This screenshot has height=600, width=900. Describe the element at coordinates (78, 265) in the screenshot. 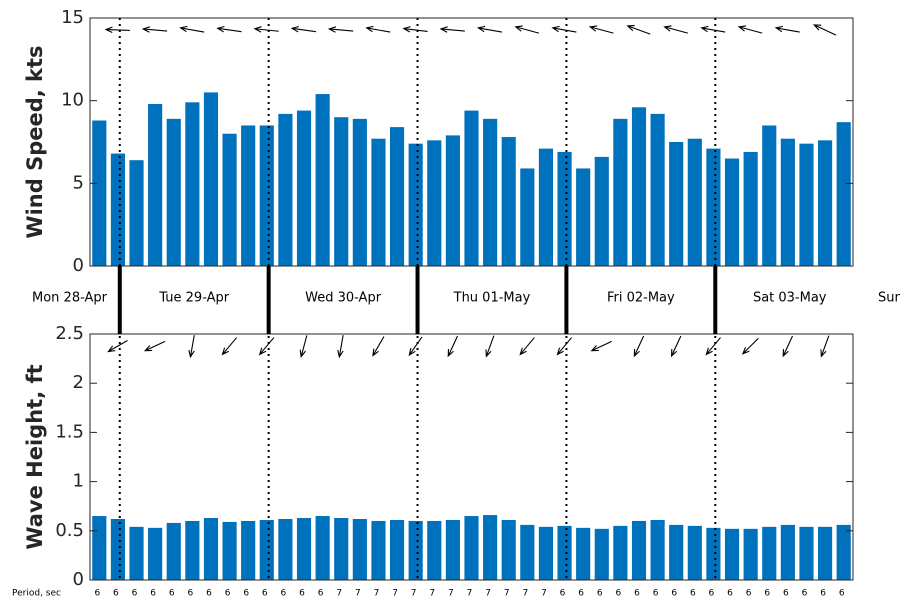

I see `y-tick-label: 0` at that location.